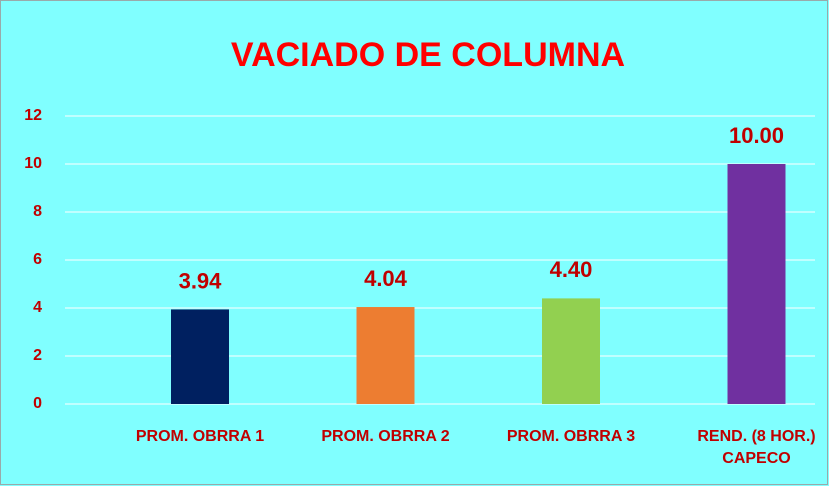 This screenshot has height=486, width=829. I want to click on value-label: 10.00, so click(756, 135).